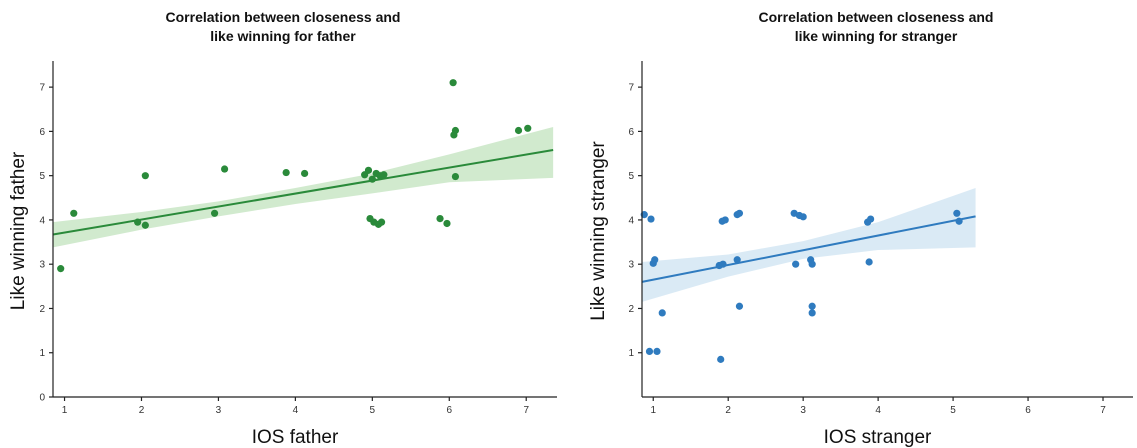 This screenshot has height=448, width=1137. What do you see at coordinates (283, 36) in the screenshot?
I see `chart-title: like winning for father` at bounding box center [283, 36].